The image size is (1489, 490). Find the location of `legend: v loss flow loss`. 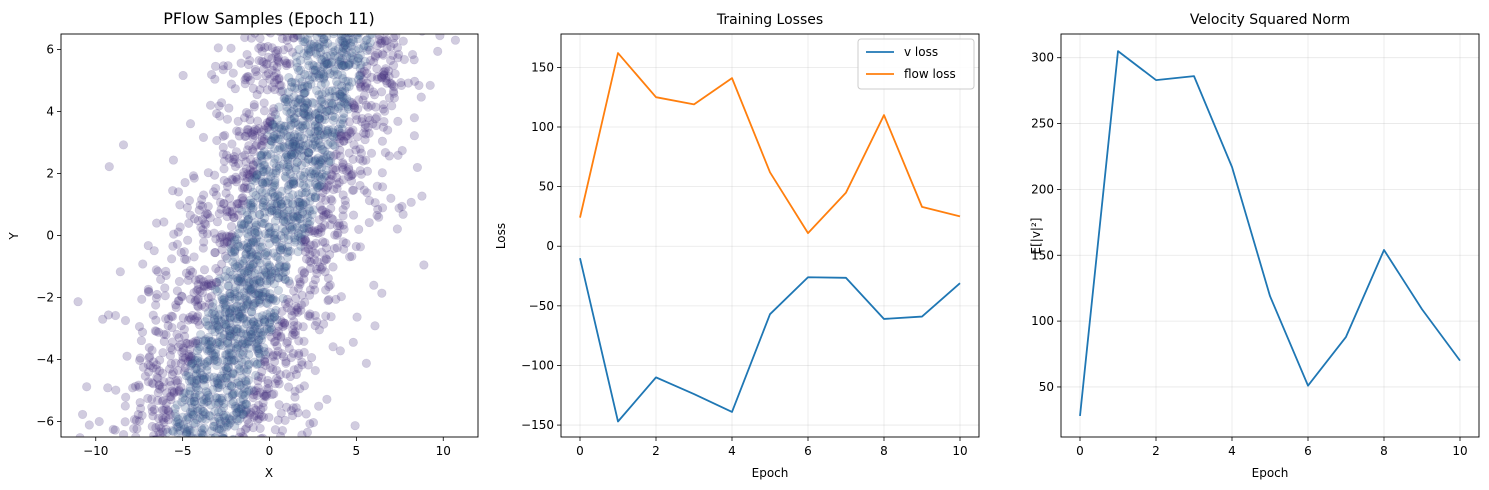

legend: v loss flow loss is located at coordinates (916, 64).